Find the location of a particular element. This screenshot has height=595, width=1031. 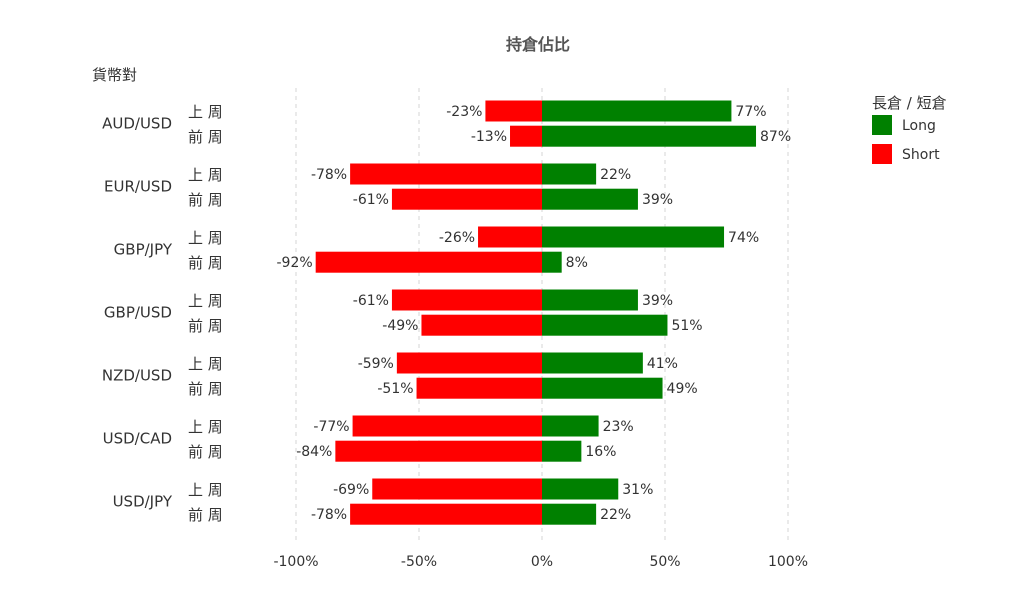

long-value-label: 51% is located at coordinates (686, 326).